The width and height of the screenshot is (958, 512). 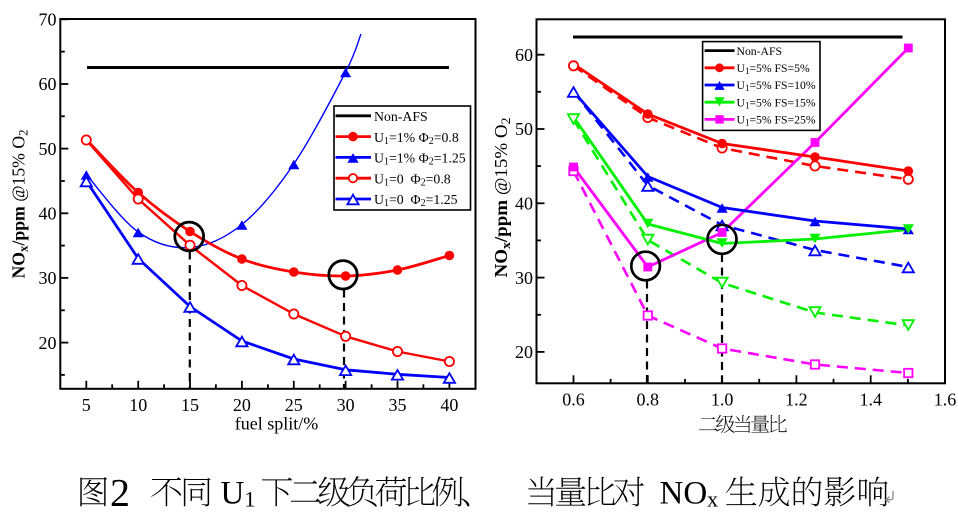 What do you see at coordinates (412, 179) in the screenshot?
I see `svg-text: U1=0 Φ2=0.8` at bounding box center [412, 179].